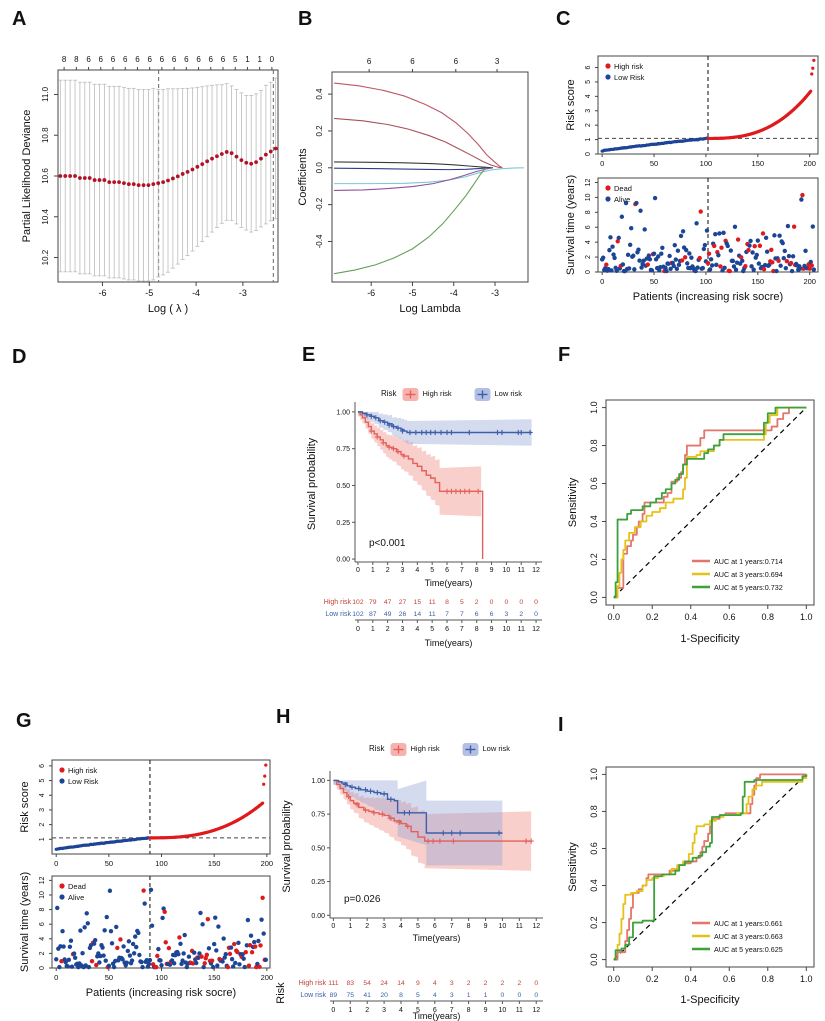 This screenshot has width=825, height=1021. What do you see at coordinates (758, 163) in the screenshot?
I see `svg-text: 150` at bounding box center [758, 163].